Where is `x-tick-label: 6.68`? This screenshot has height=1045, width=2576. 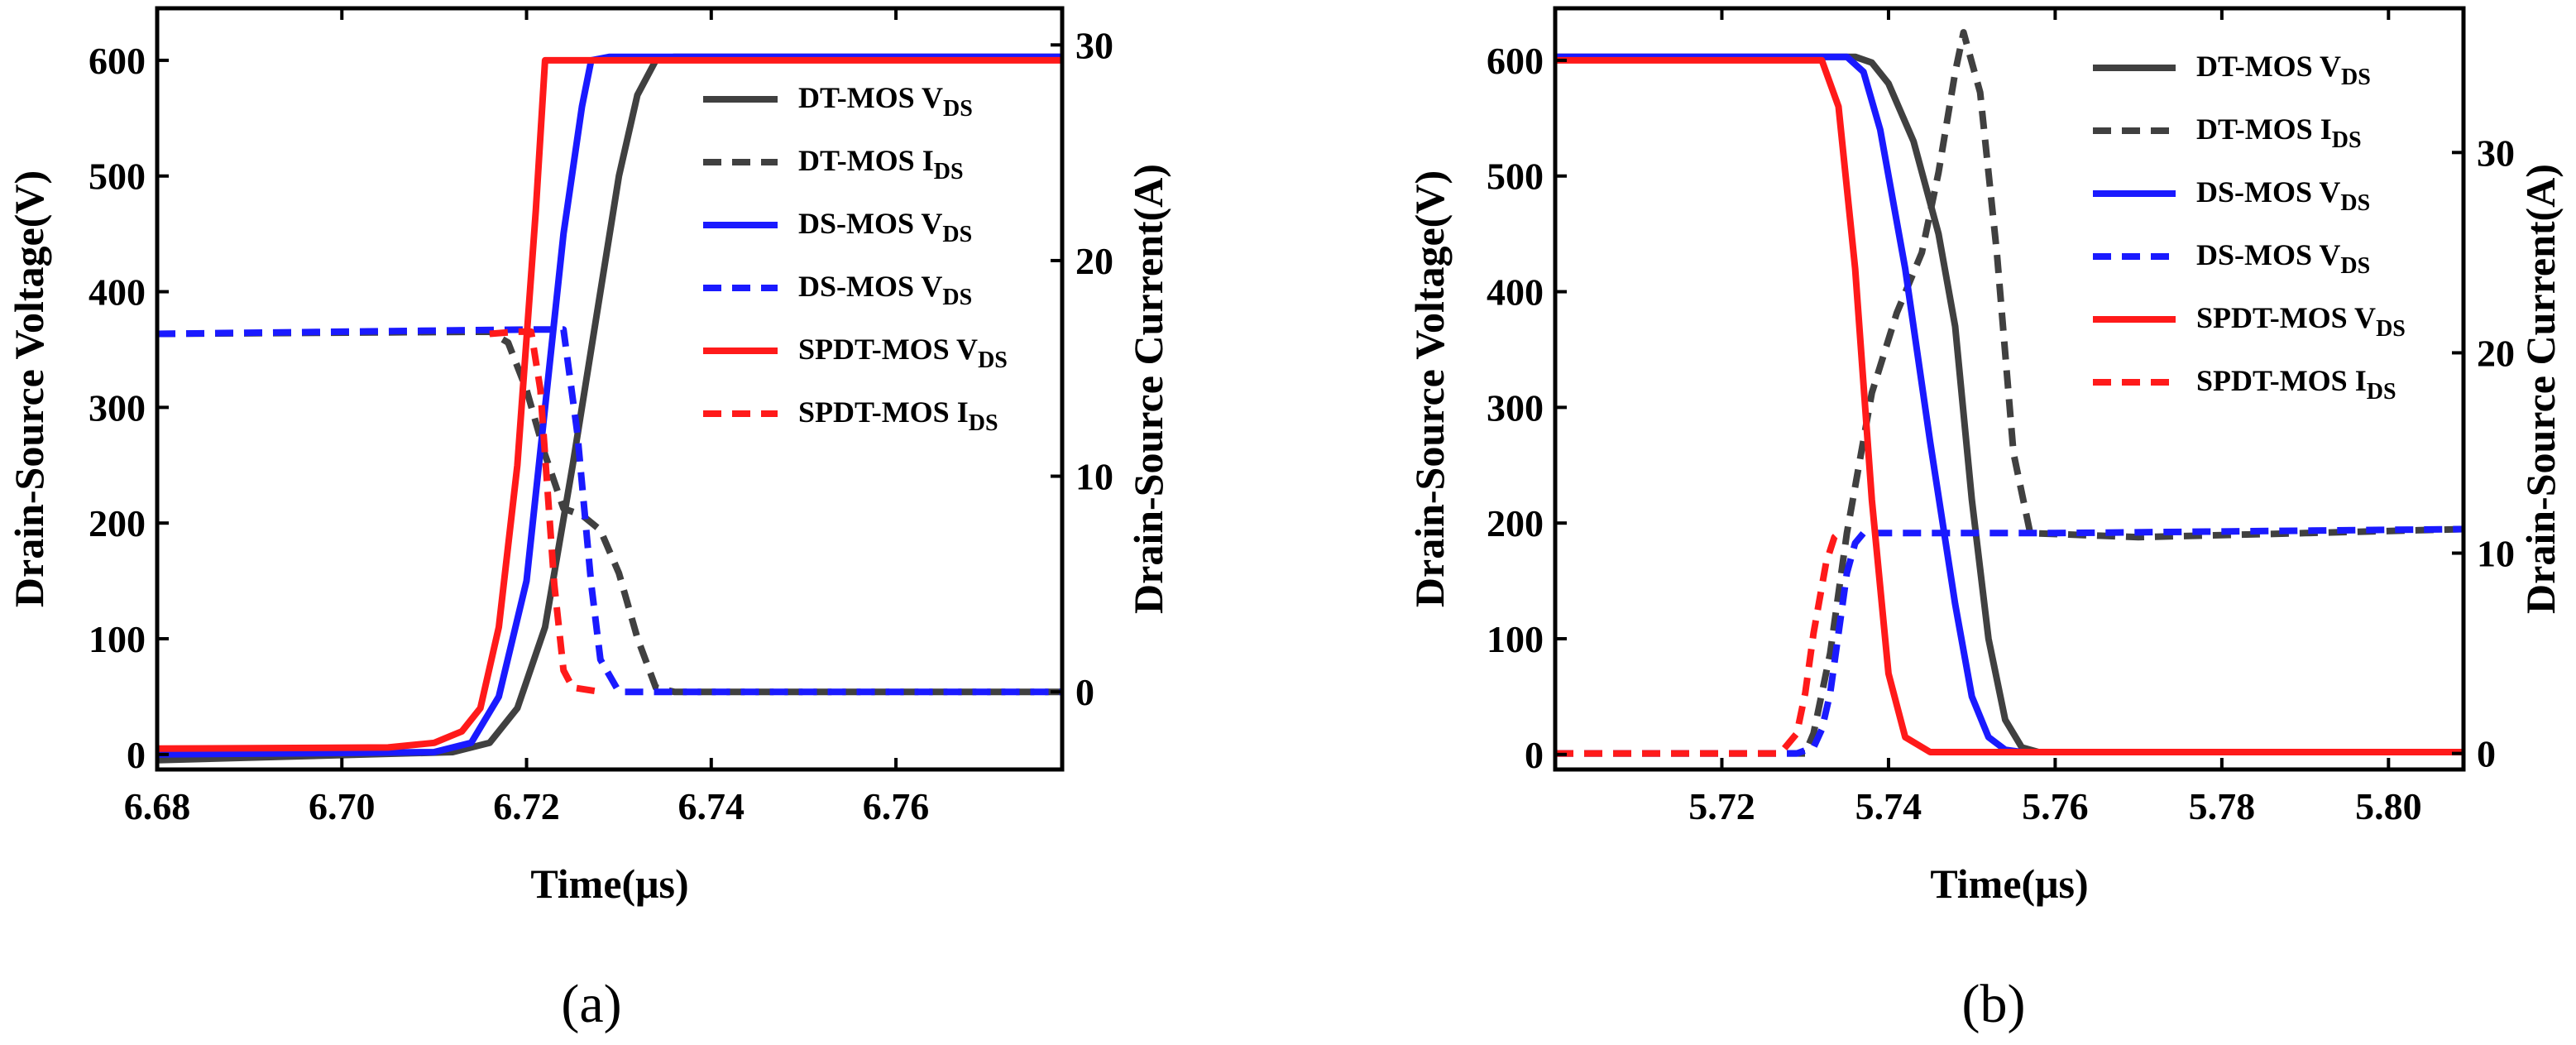 x-tick-label: 6.68 is located at coordinates (157, 806).